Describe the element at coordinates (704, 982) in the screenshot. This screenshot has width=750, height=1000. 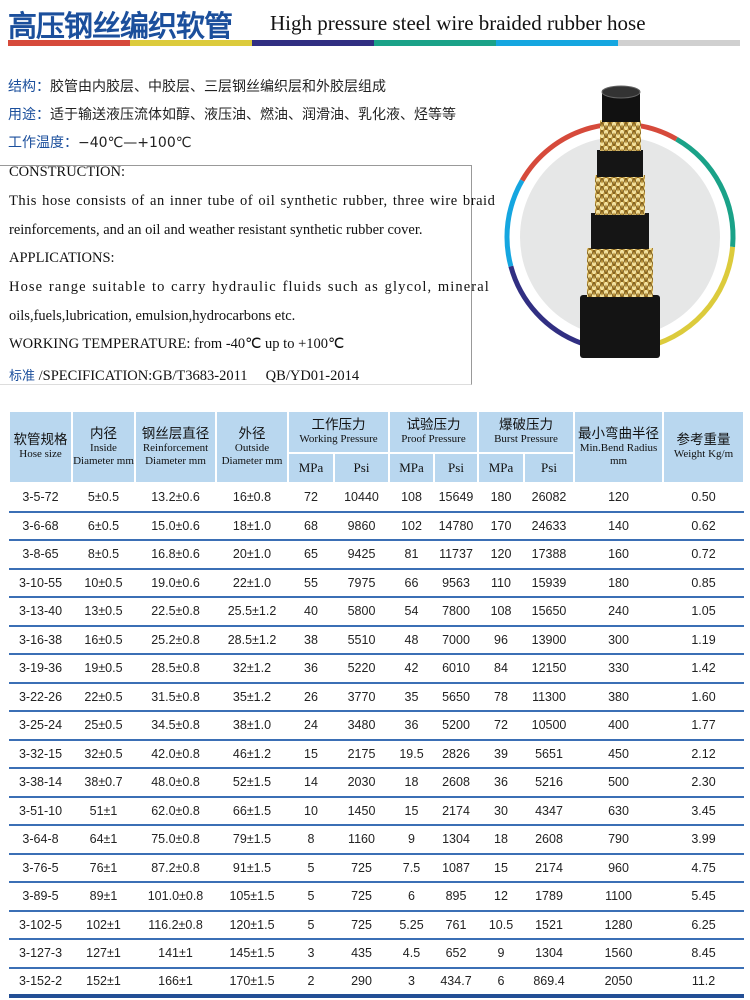
I see `table-cell: 11.2` at that location.